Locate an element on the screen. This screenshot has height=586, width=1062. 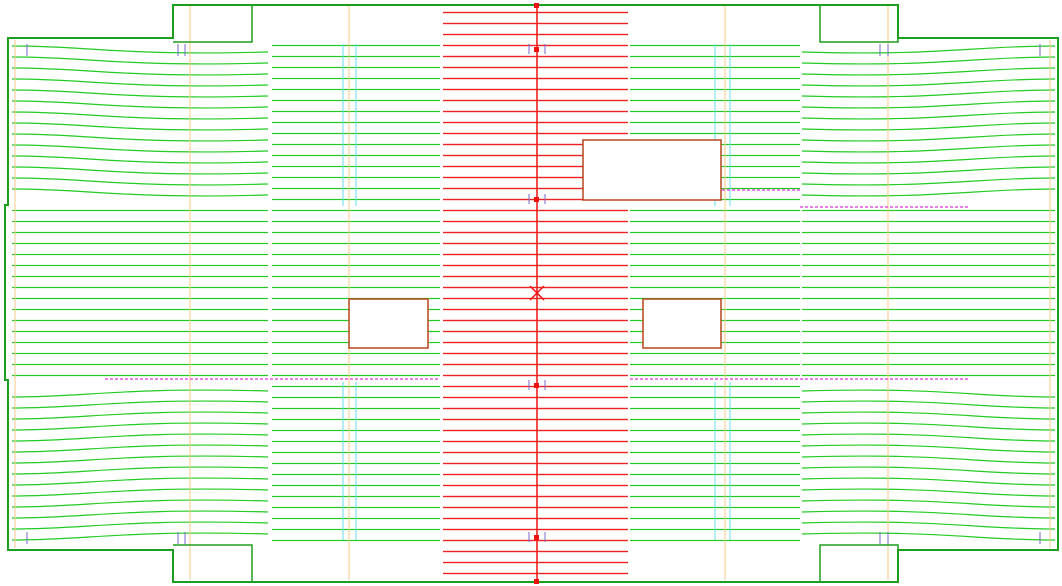
anchor-points is located at coordinates (536, 293).